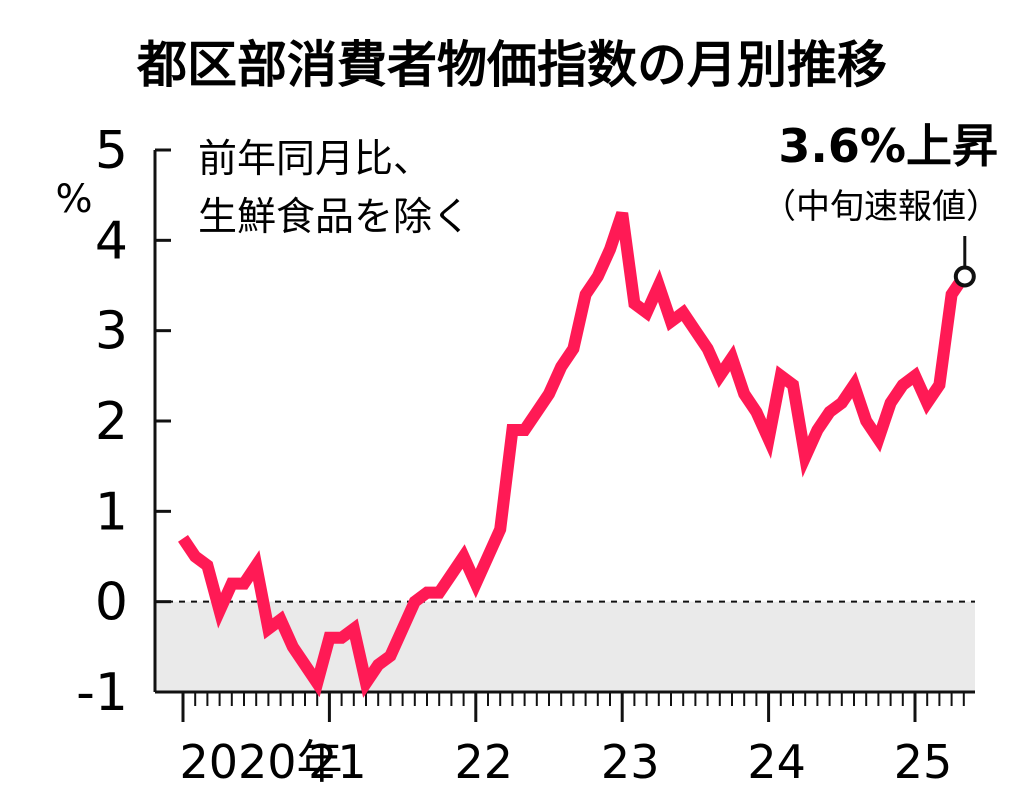 The height and width of the screenshot is (800, 1024). What do you see at coordinates (630, 762) in the screenshot?
I see `x-tick-label: 23` at bounding box center [630, 762].